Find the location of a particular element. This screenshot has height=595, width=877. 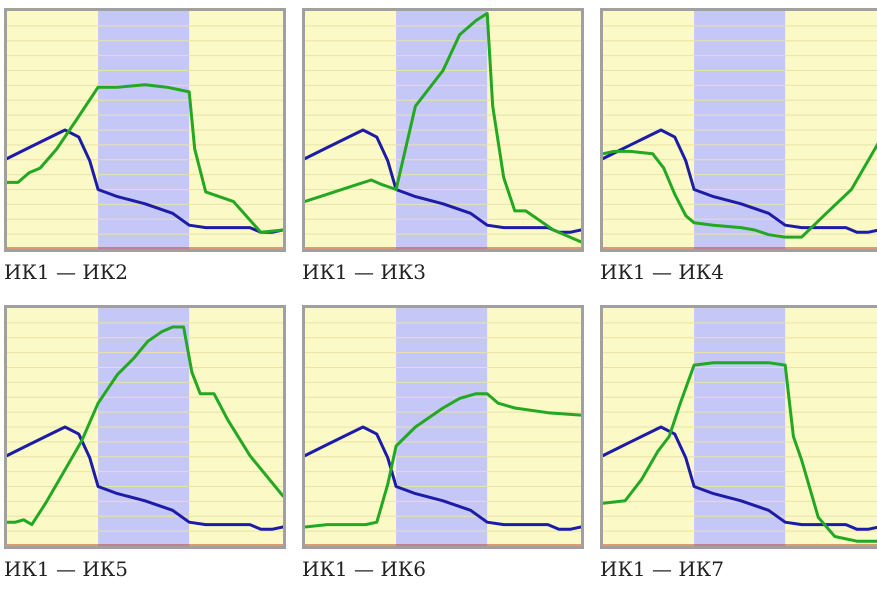

chart-caption: ИК1 — ИК7 is located at coordinates (662, 569).